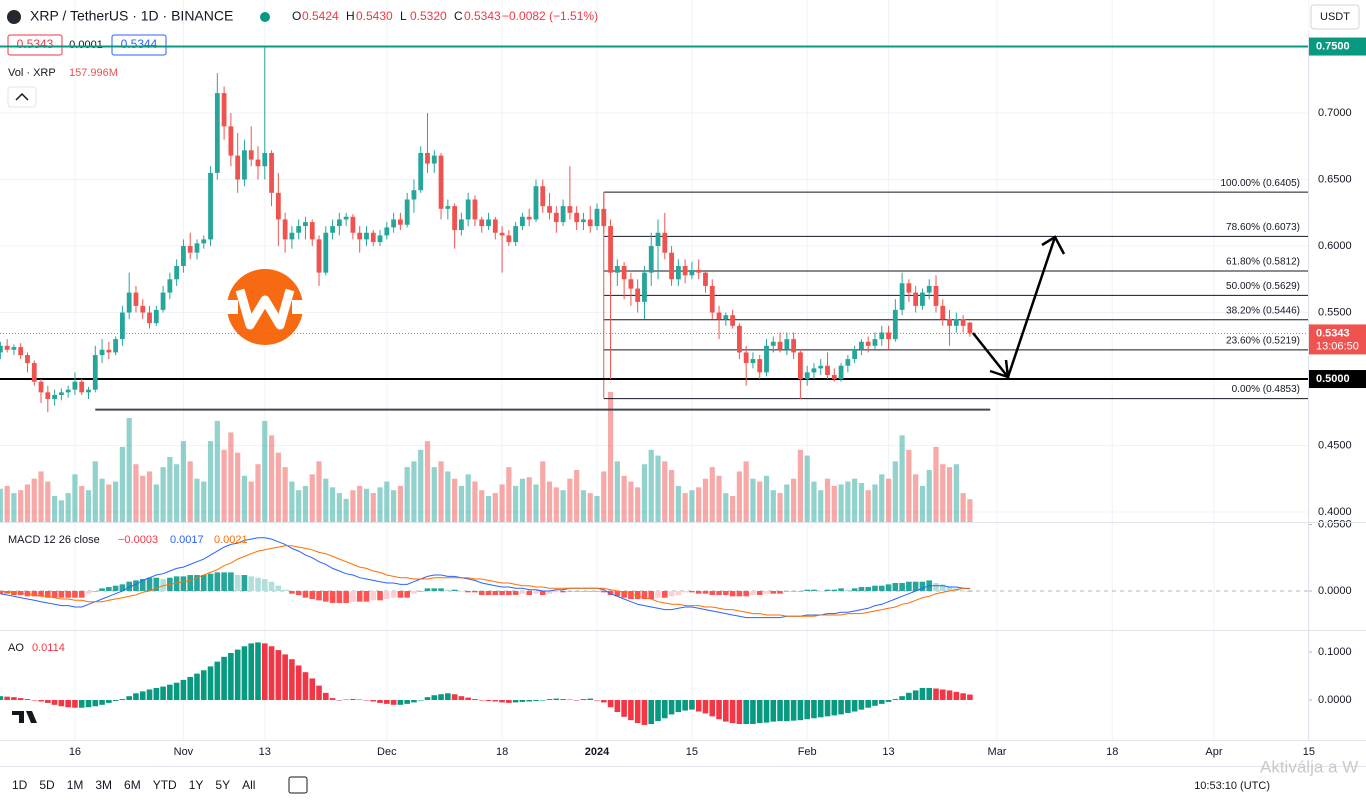 Image resolution: width=1366 pixels, height=802 pixels. Describe the element at coordinates (485, 578) in the screenshot. I see `macd-line` at that location.